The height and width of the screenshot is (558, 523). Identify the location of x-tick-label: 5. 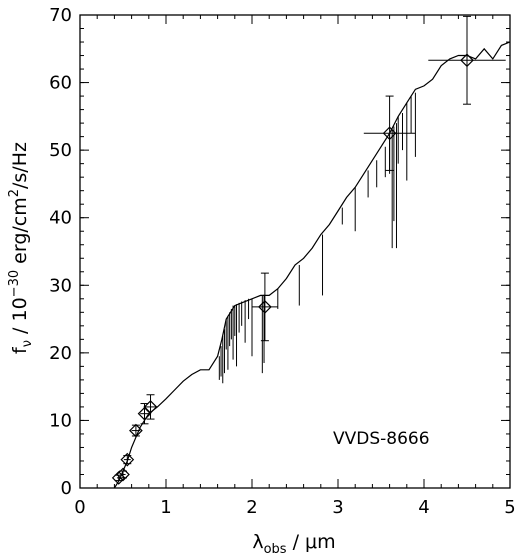
(509, 507).